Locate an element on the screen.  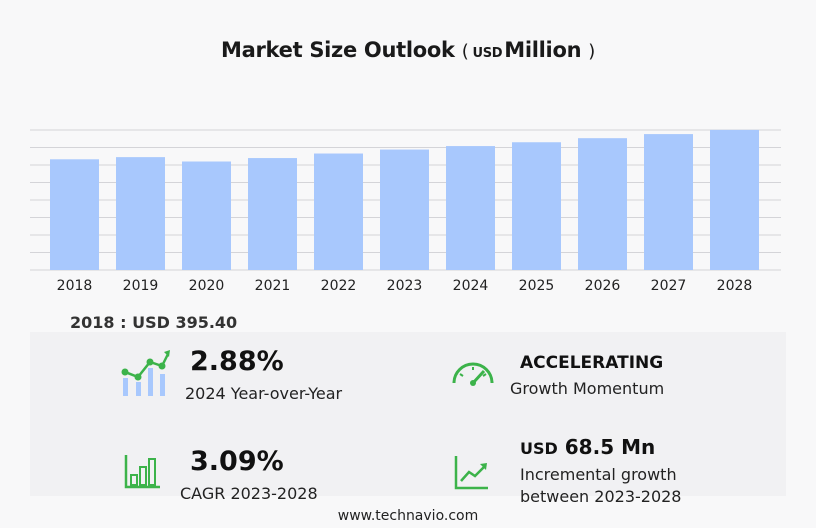
trend-up-icon is located at coordinates (471, 473).